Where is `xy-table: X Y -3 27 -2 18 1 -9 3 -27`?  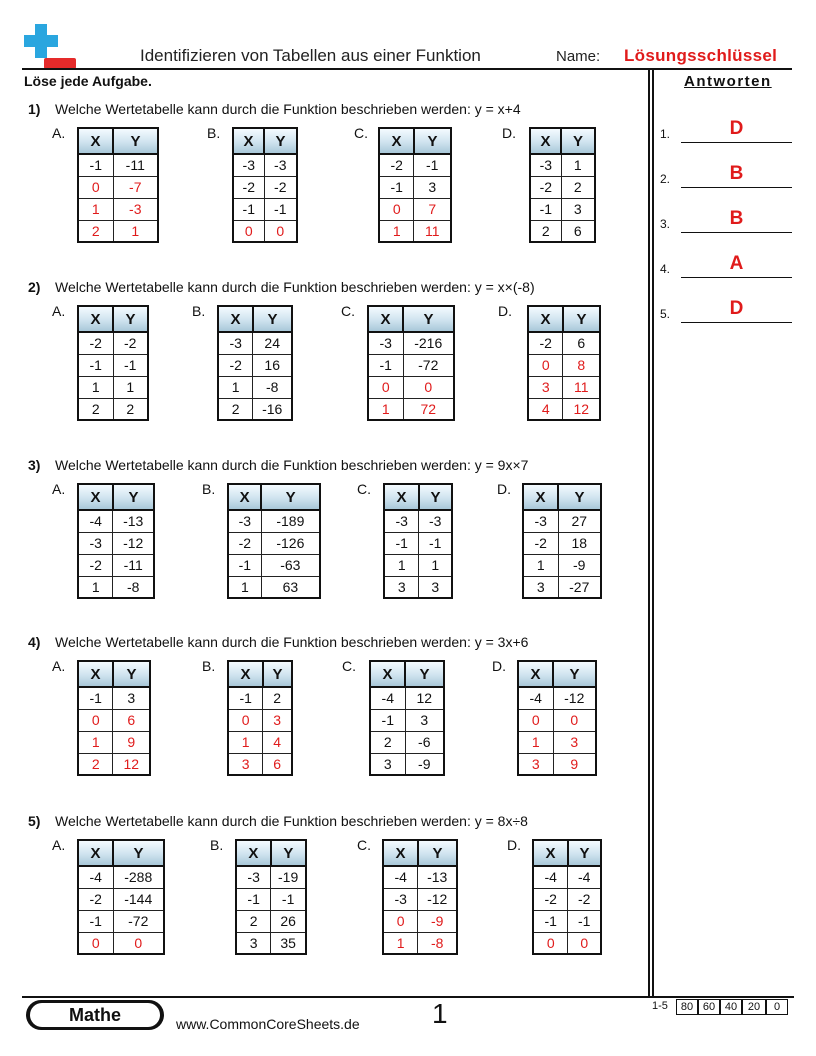
xy-table: X Y -3 27 -2 18 1 -9 3 -27 is located at coordinates (562, 541).